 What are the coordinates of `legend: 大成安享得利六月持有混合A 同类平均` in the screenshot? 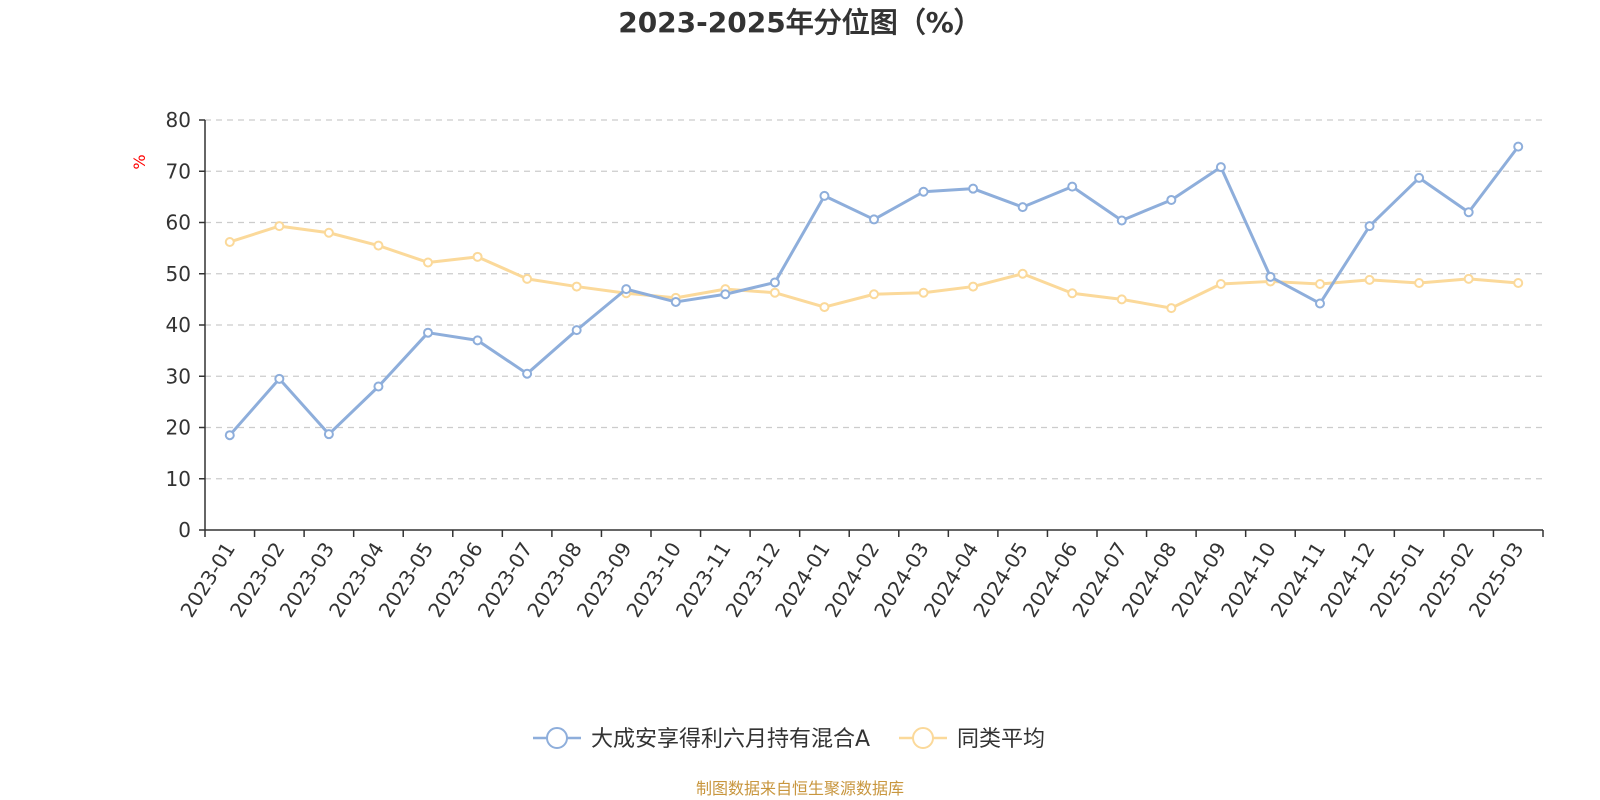 It's located at (789, 739).